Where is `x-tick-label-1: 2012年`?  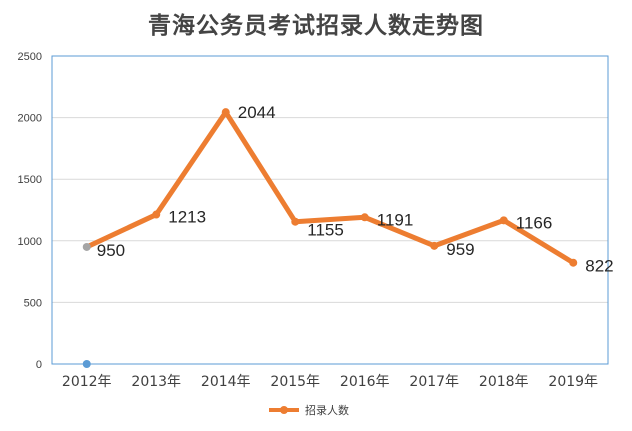 x-tick-label-1: 2012年 is located at coordinates (87, 382).